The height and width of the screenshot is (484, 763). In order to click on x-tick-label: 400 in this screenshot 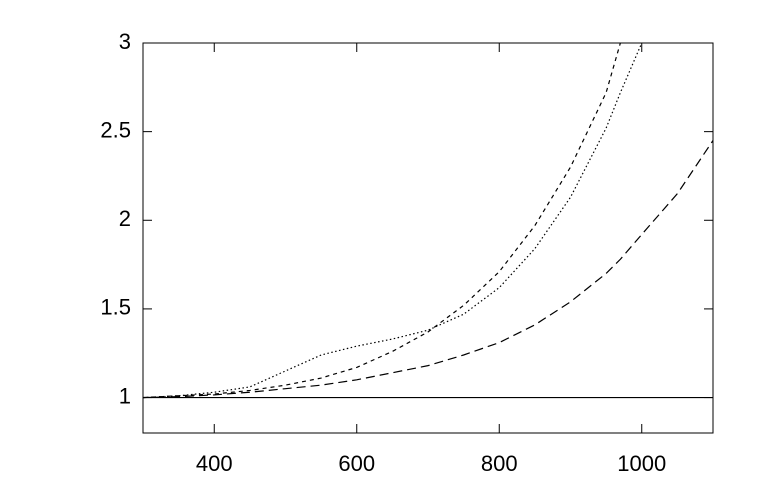, I will do `click(214, 463)`.